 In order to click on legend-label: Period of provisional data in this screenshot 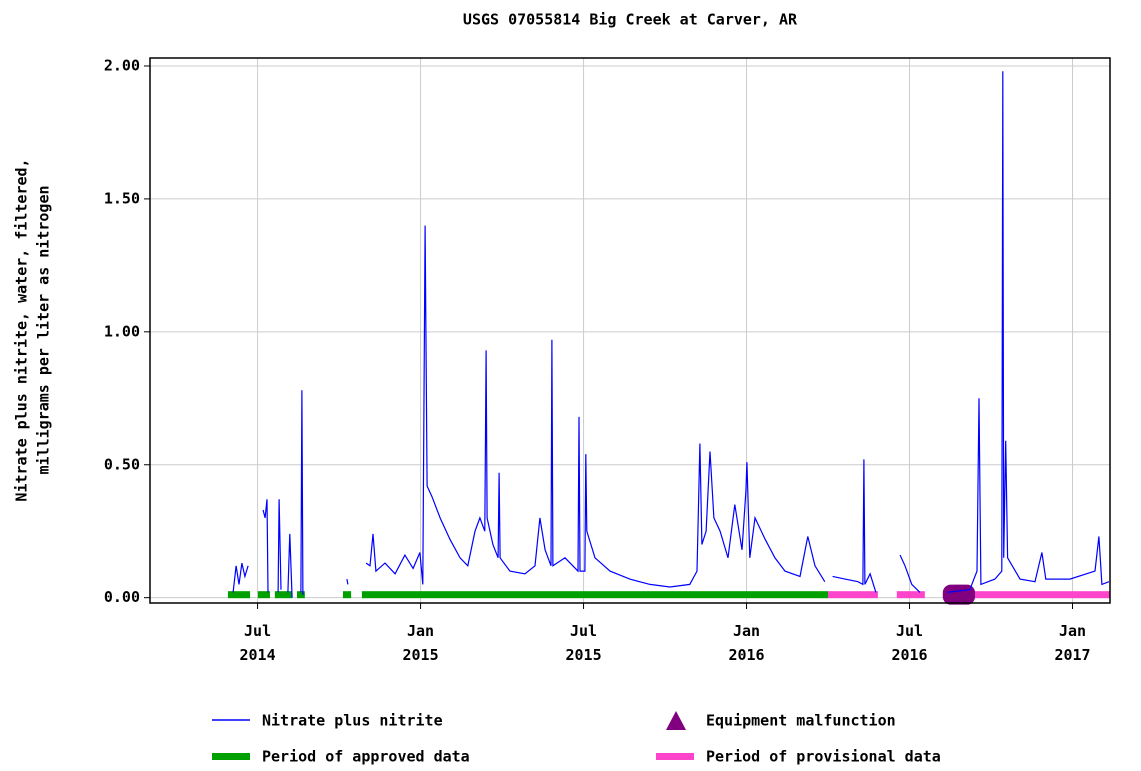, I will do `click(823, 757)`.